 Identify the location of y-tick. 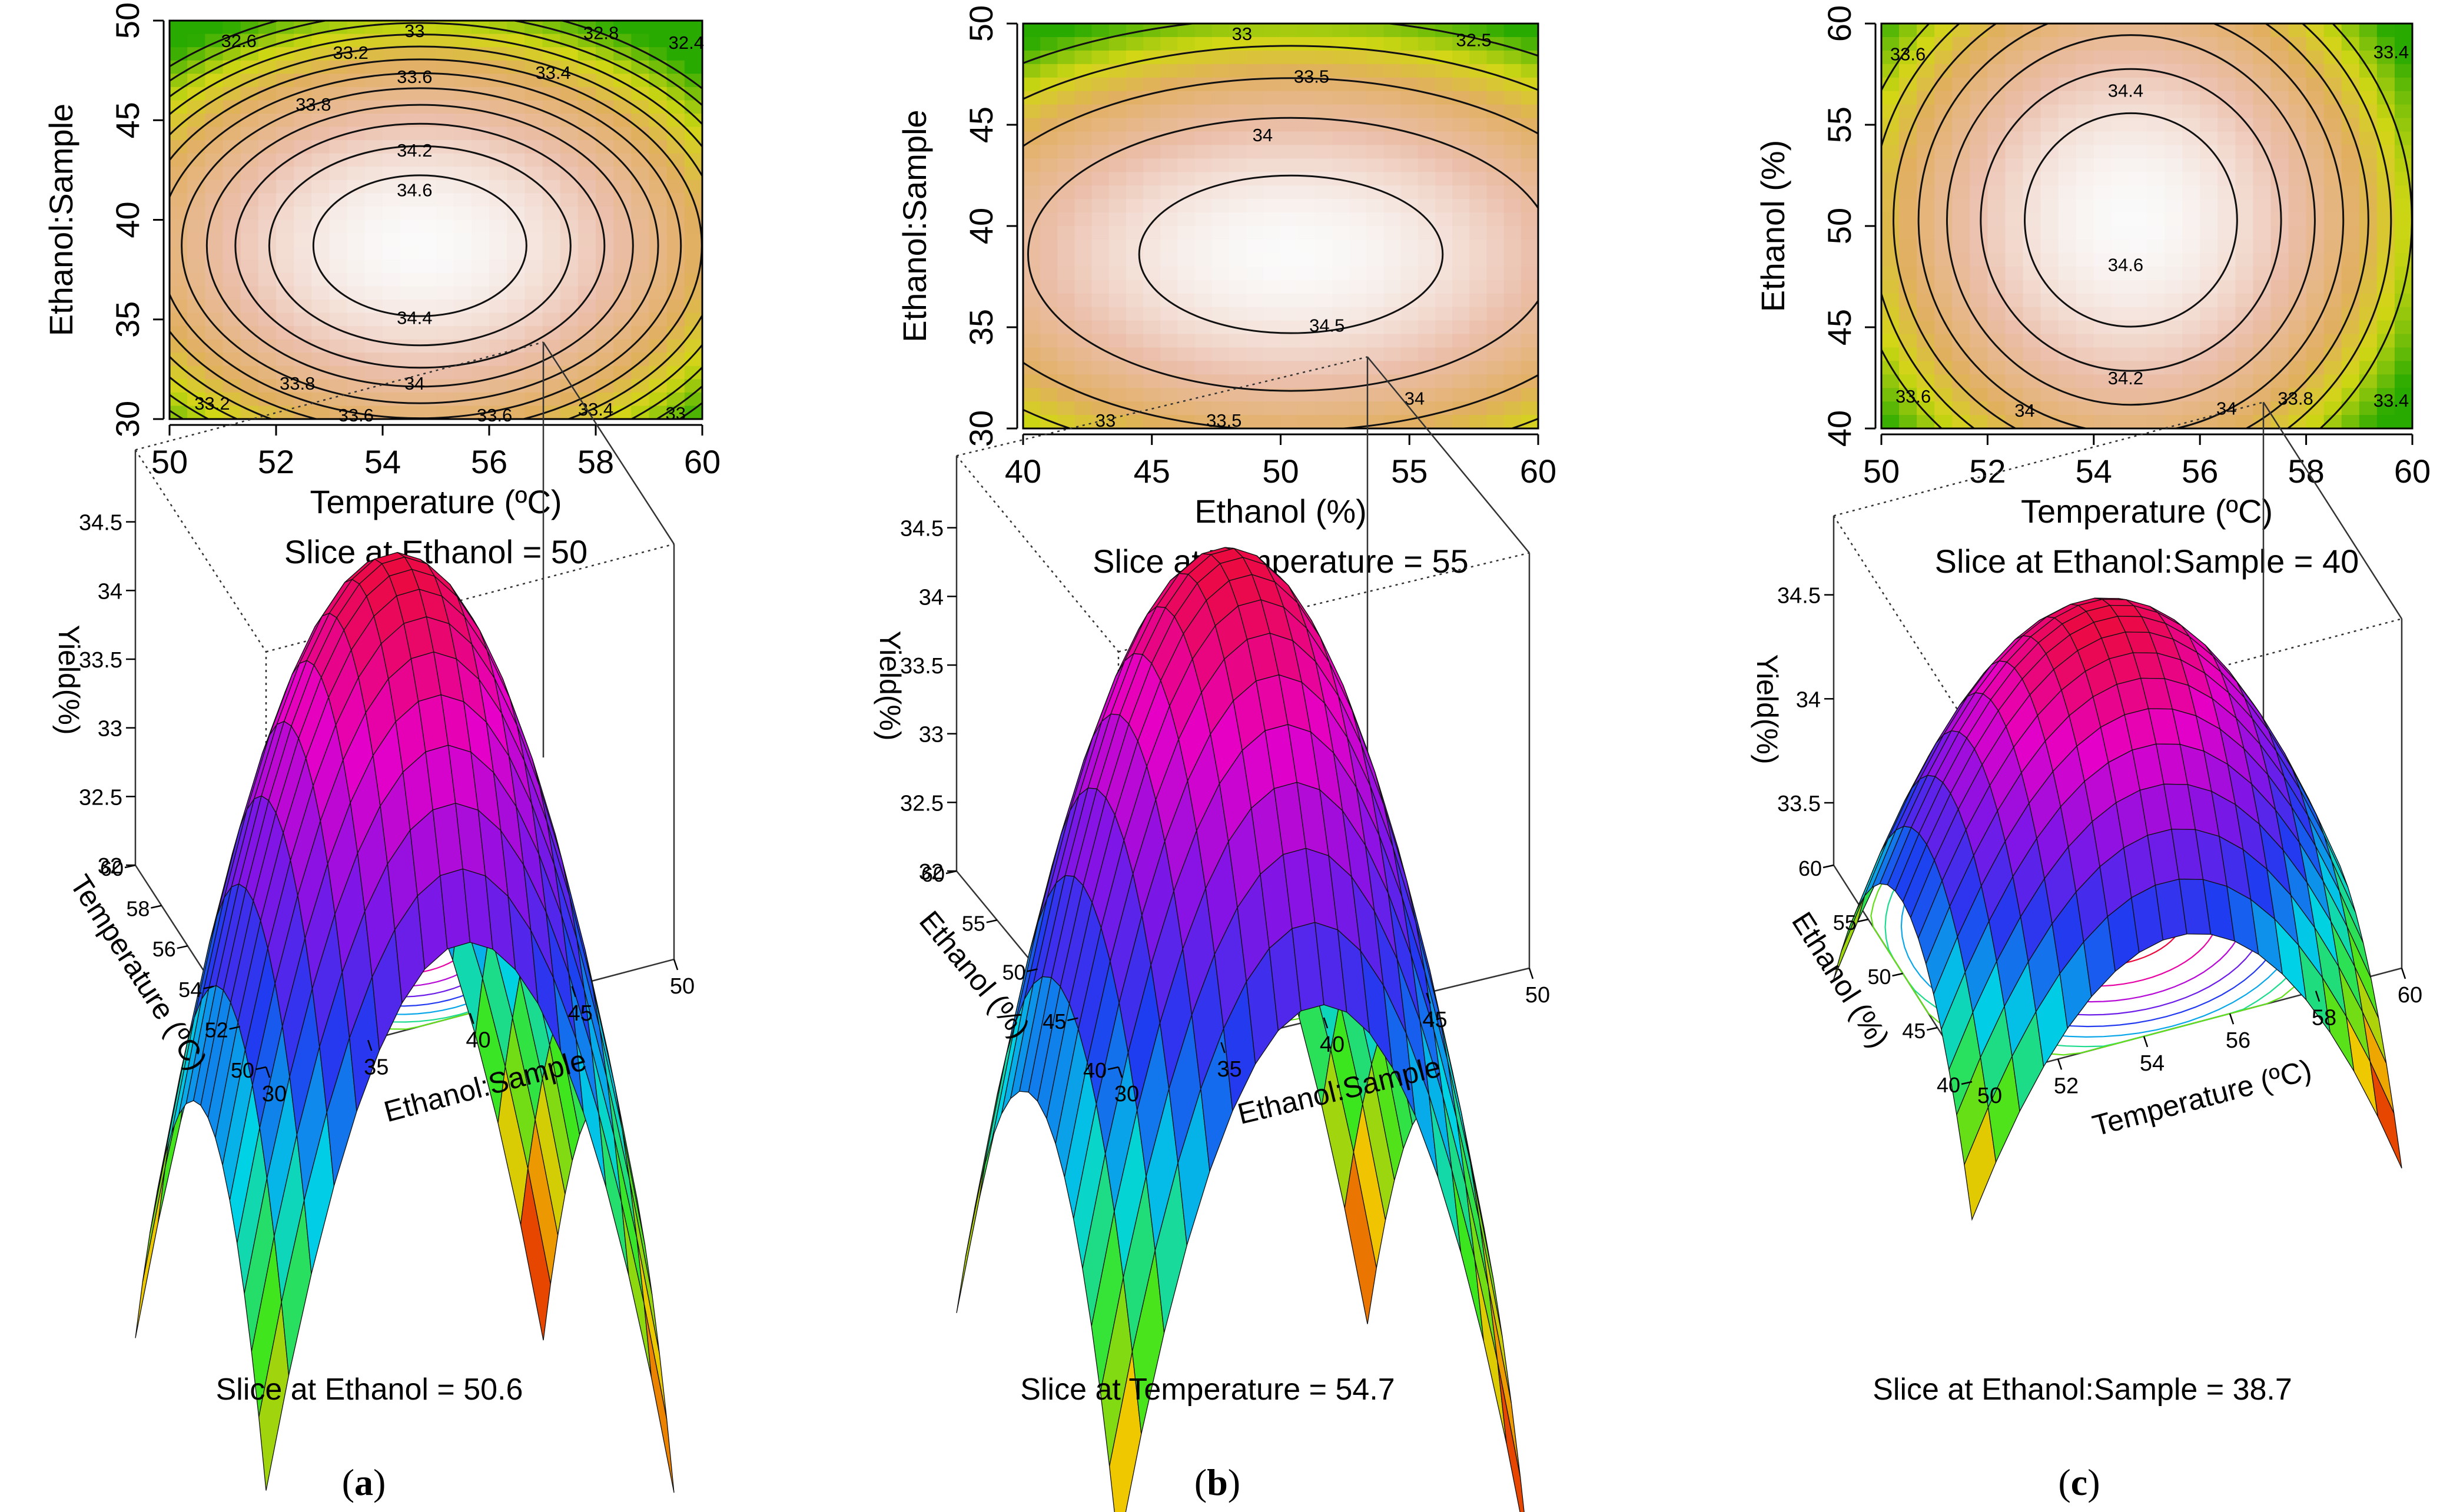
(130, 867).